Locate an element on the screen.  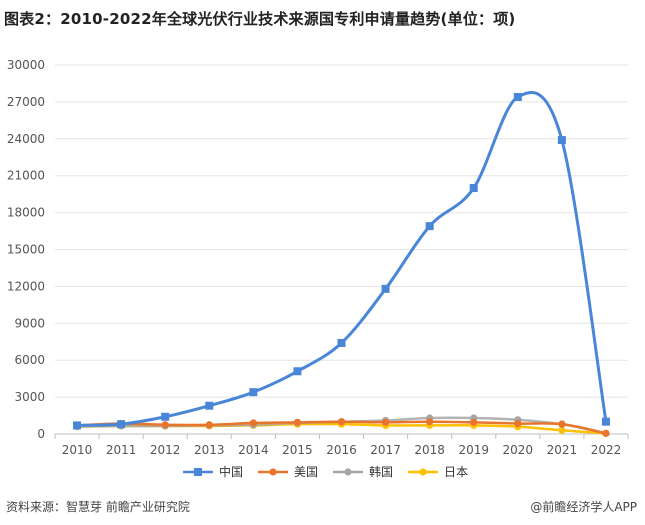
y-tick-label: 3000 is located at coordinates (29, 397).